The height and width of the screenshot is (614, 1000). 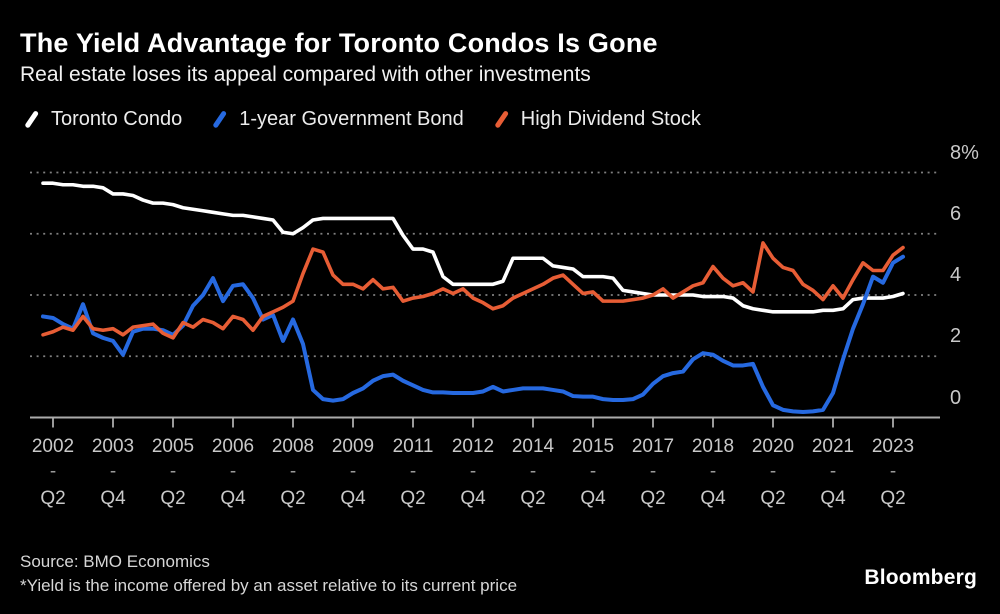 What do you see at coordinates (115, 561) in the screenshot?
I see `source-note: Source: BMO Economics` at bounding box center [115, 561].